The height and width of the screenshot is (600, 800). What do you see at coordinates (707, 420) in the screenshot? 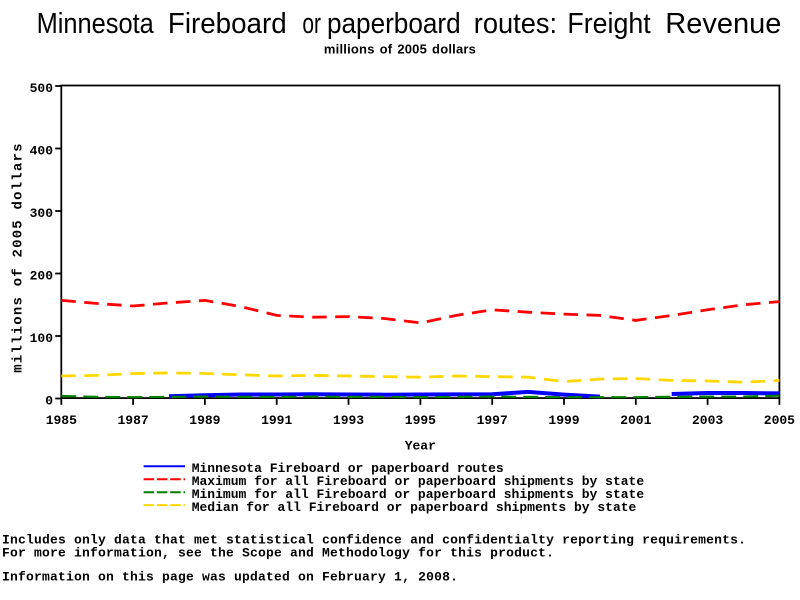
I see `svg-text: 2003` at bounding box center [707, 420].